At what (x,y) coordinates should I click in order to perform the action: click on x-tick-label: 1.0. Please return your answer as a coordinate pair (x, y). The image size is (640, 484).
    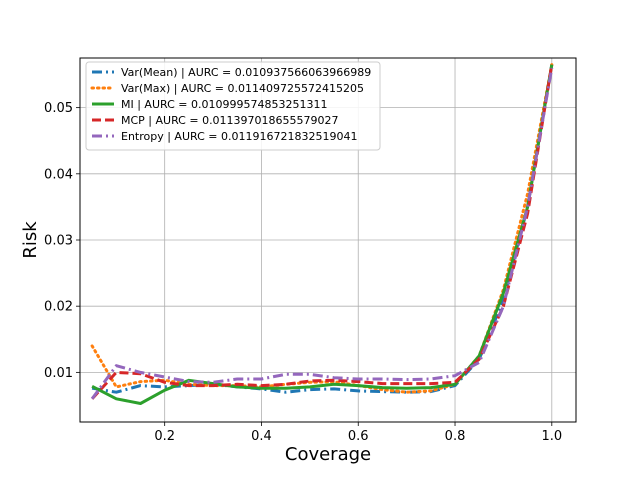
    Looking at the image, I should click on (551, 436).